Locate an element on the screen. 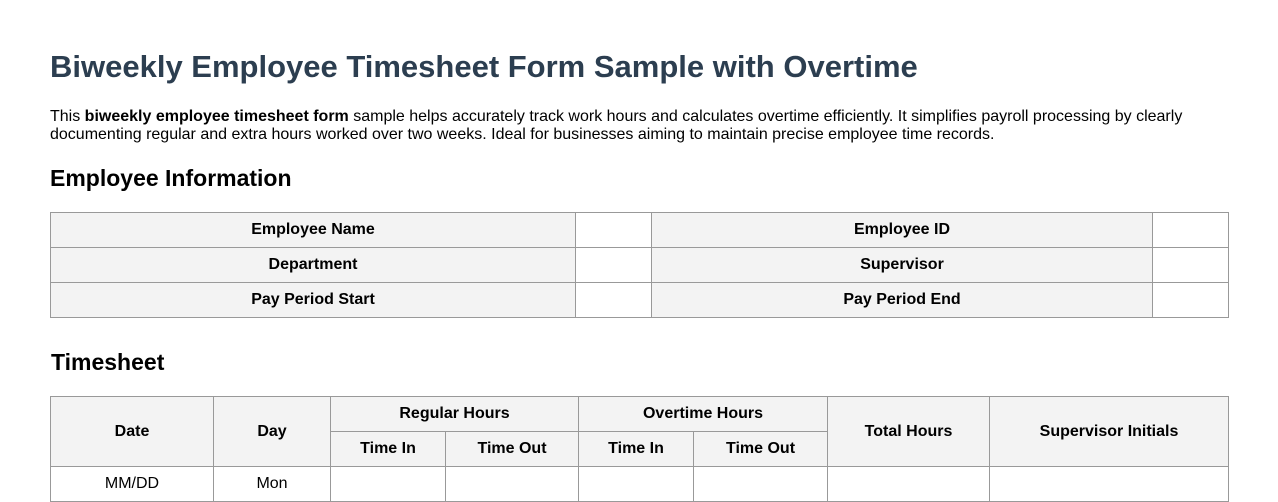  overtime-time-out-cell is located at coordinates (760, 484).